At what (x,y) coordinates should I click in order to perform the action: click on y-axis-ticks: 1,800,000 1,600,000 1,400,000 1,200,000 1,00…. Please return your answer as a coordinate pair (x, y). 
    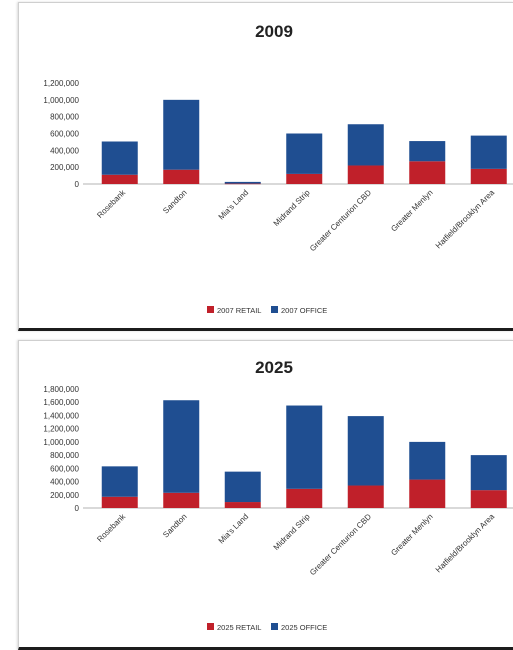
    Looking at the image, I should click on (61, 449).